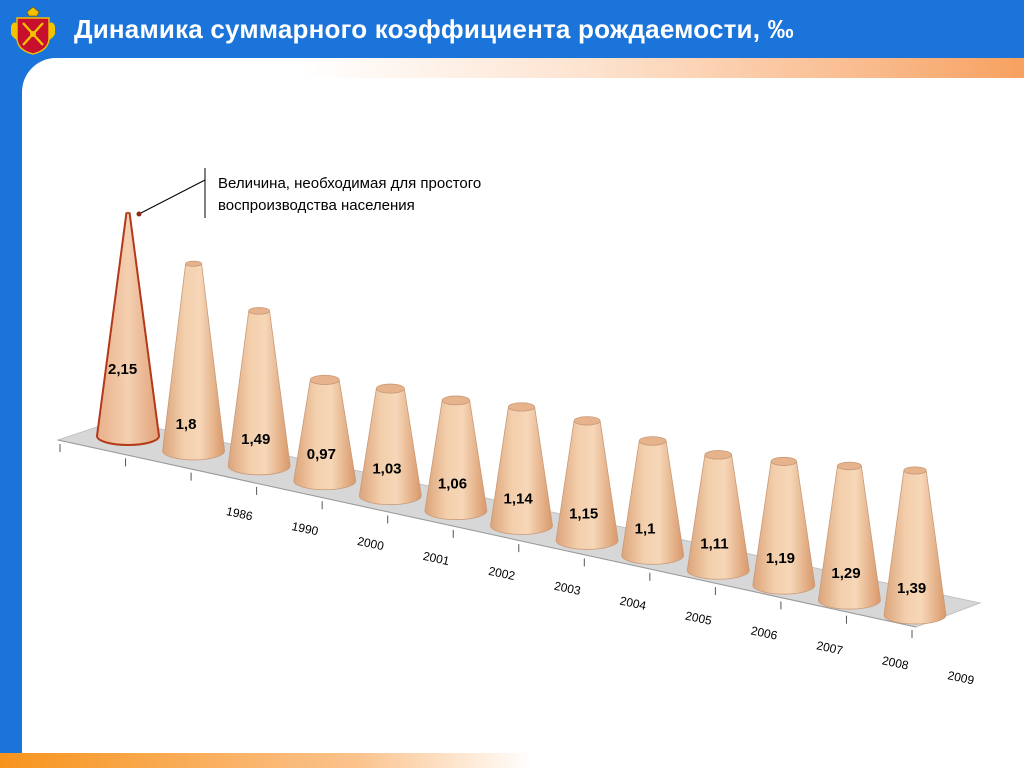 The height and width of the screenshot is (768, 1024). What do you see at coordinates (698, 618) in the screenshot?
I see `year-label: 2005` at bounding box center [698, 618].